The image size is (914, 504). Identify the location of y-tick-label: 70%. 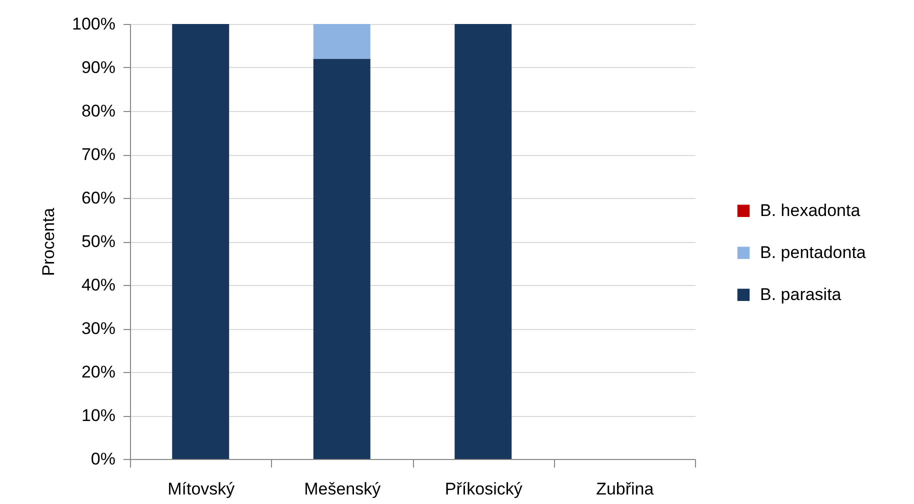
(98, 154).